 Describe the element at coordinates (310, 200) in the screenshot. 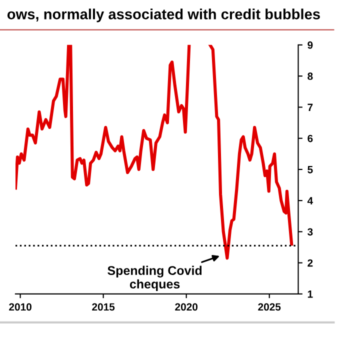

I see `y-tick-label: 4` at that location.